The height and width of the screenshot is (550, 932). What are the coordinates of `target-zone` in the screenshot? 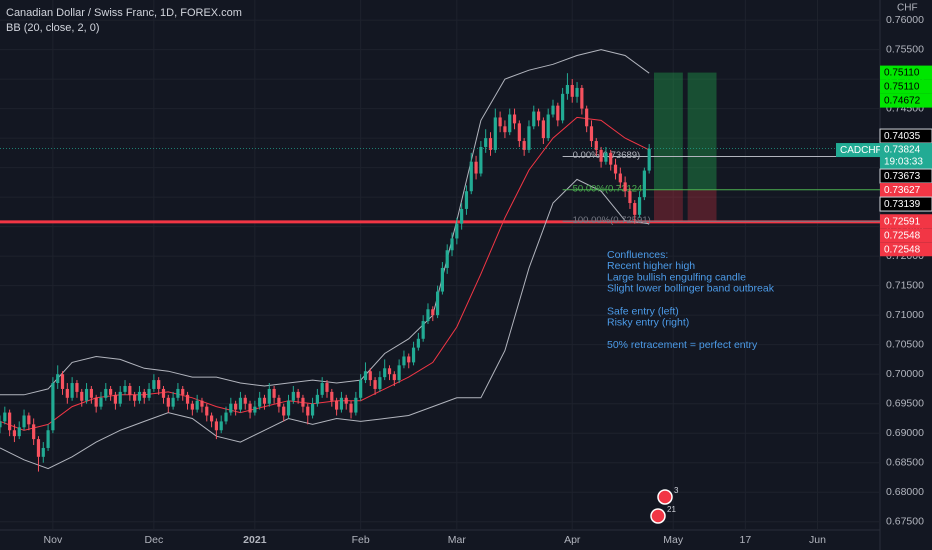 It's located at (668, 131).